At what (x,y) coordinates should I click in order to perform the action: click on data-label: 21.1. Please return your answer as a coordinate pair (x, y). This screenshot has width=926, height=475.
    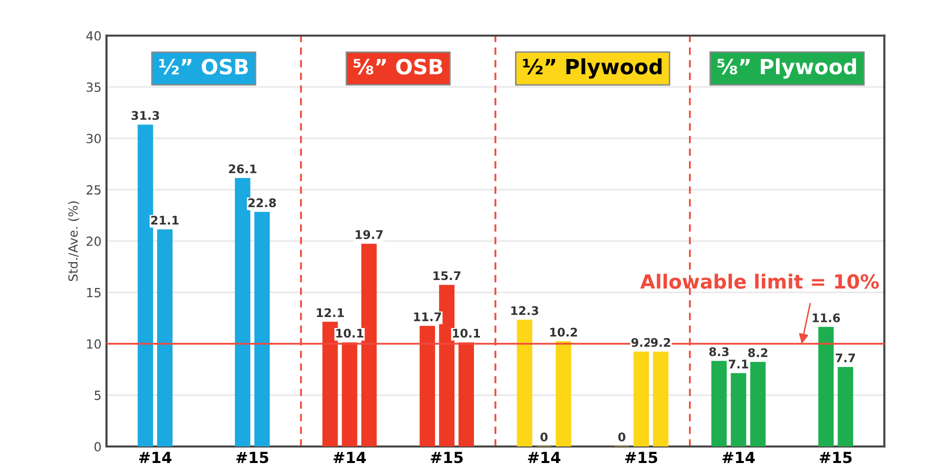
    Looking at the image, I should click on (165, 220).